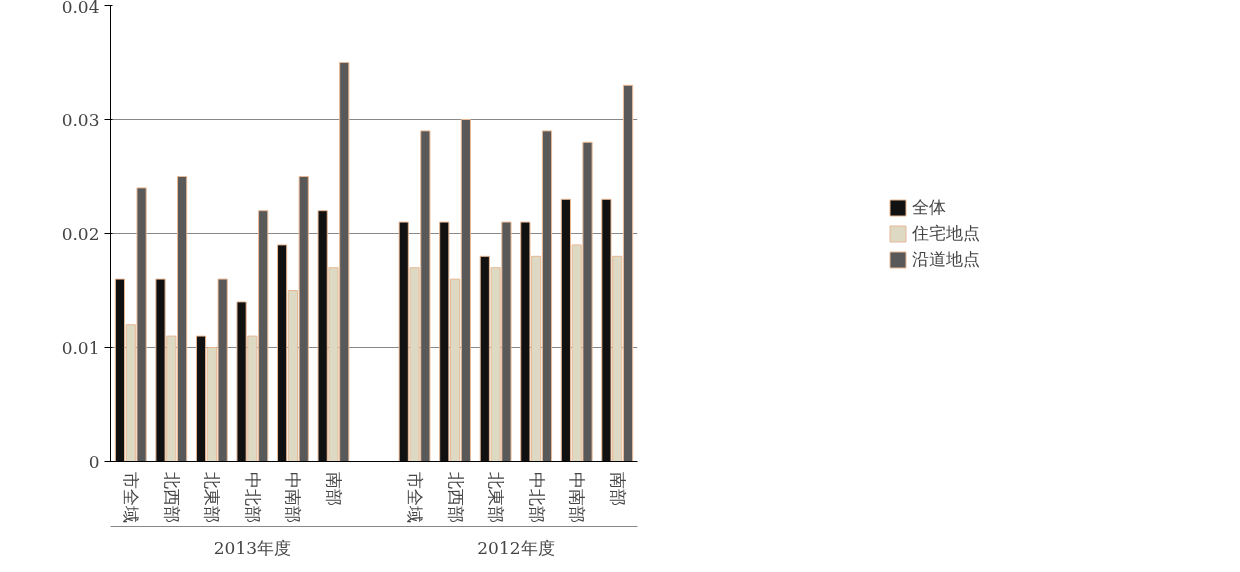 The height and width of the screenshot is (572, 1240). What do you see at coordinates (929, 207) in the screenshot?
I see `legend-label: 全体` at bounding box center [929, 207].